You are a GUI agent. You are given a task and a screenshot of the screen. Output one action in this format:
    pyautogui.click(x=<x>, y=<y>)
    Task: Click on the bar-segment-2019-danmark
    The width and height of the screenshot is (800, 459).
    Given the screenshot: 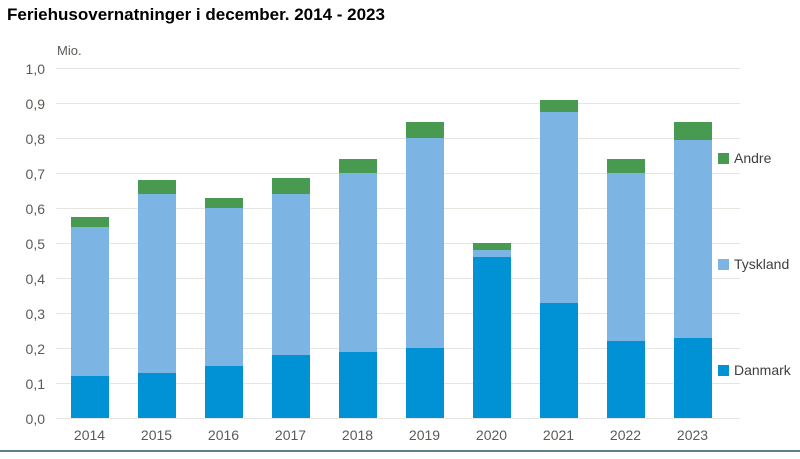 What is the action you would take?
    pyautogui.click(x=424, y=383)
    